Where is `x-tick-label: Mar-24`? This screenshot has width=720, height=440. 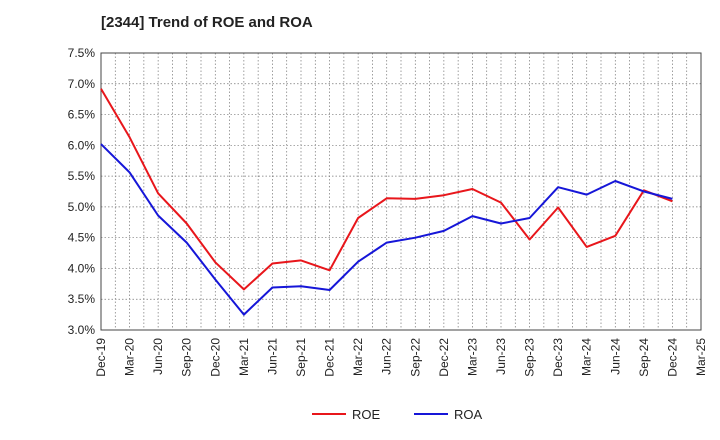
x-tick-label: Mar-24 is located at coordinates (587, 357).